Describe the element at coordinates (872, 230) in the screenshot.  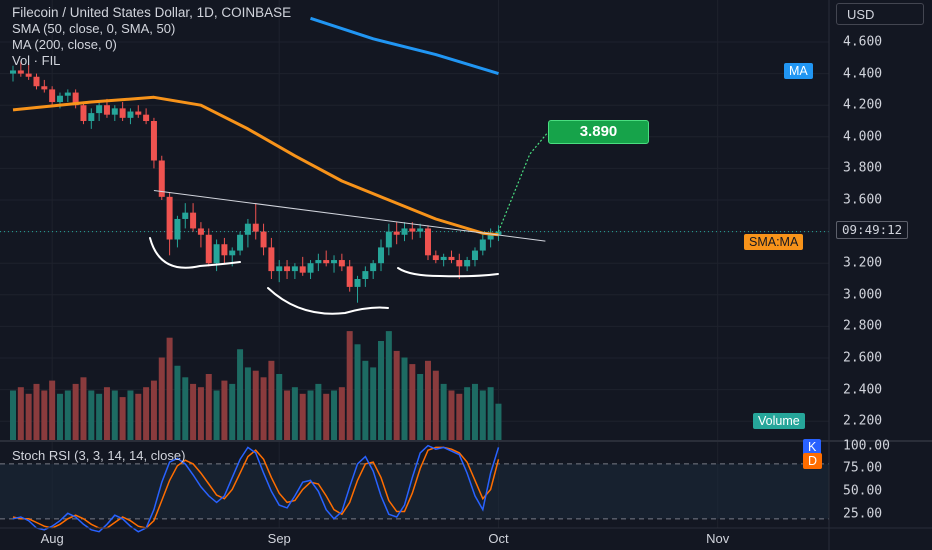
I see `countdown-badge: 09:49:12` at that location.